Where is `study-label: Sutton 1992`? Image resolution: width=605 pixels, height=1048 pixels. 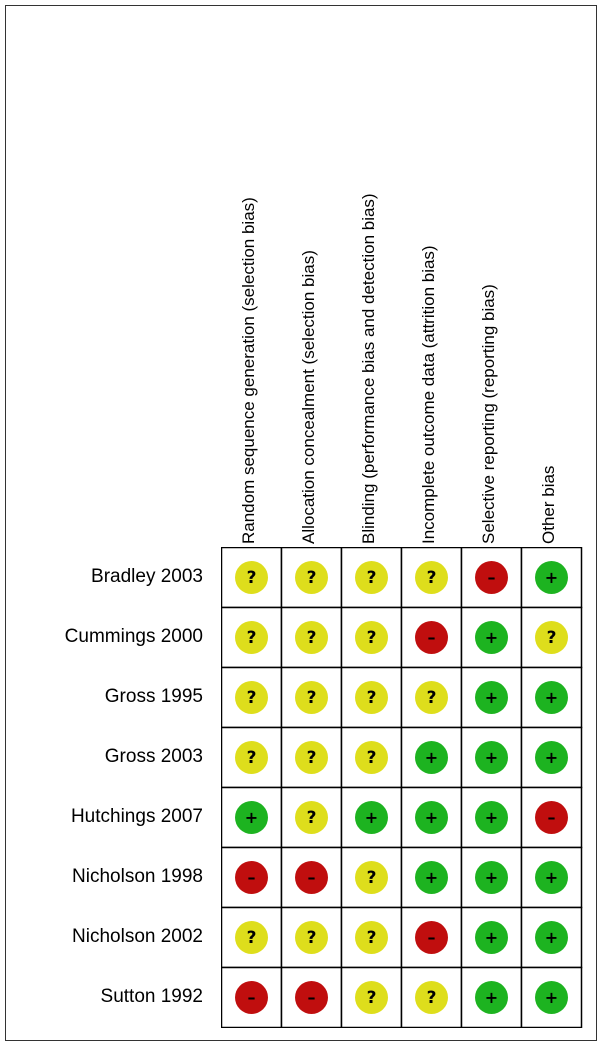
study-label: Sutton 1992 is located at coordinates (151, 996).